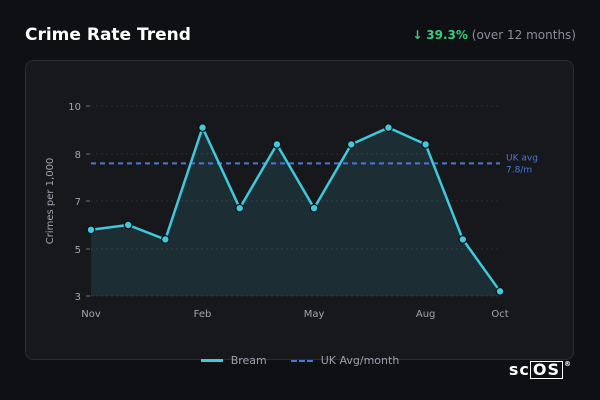 The height and width of the screenshot is (400, 600). Describe the element at coordinates (202, 127) in the screenshot. I see `data-point-feb` at that location.